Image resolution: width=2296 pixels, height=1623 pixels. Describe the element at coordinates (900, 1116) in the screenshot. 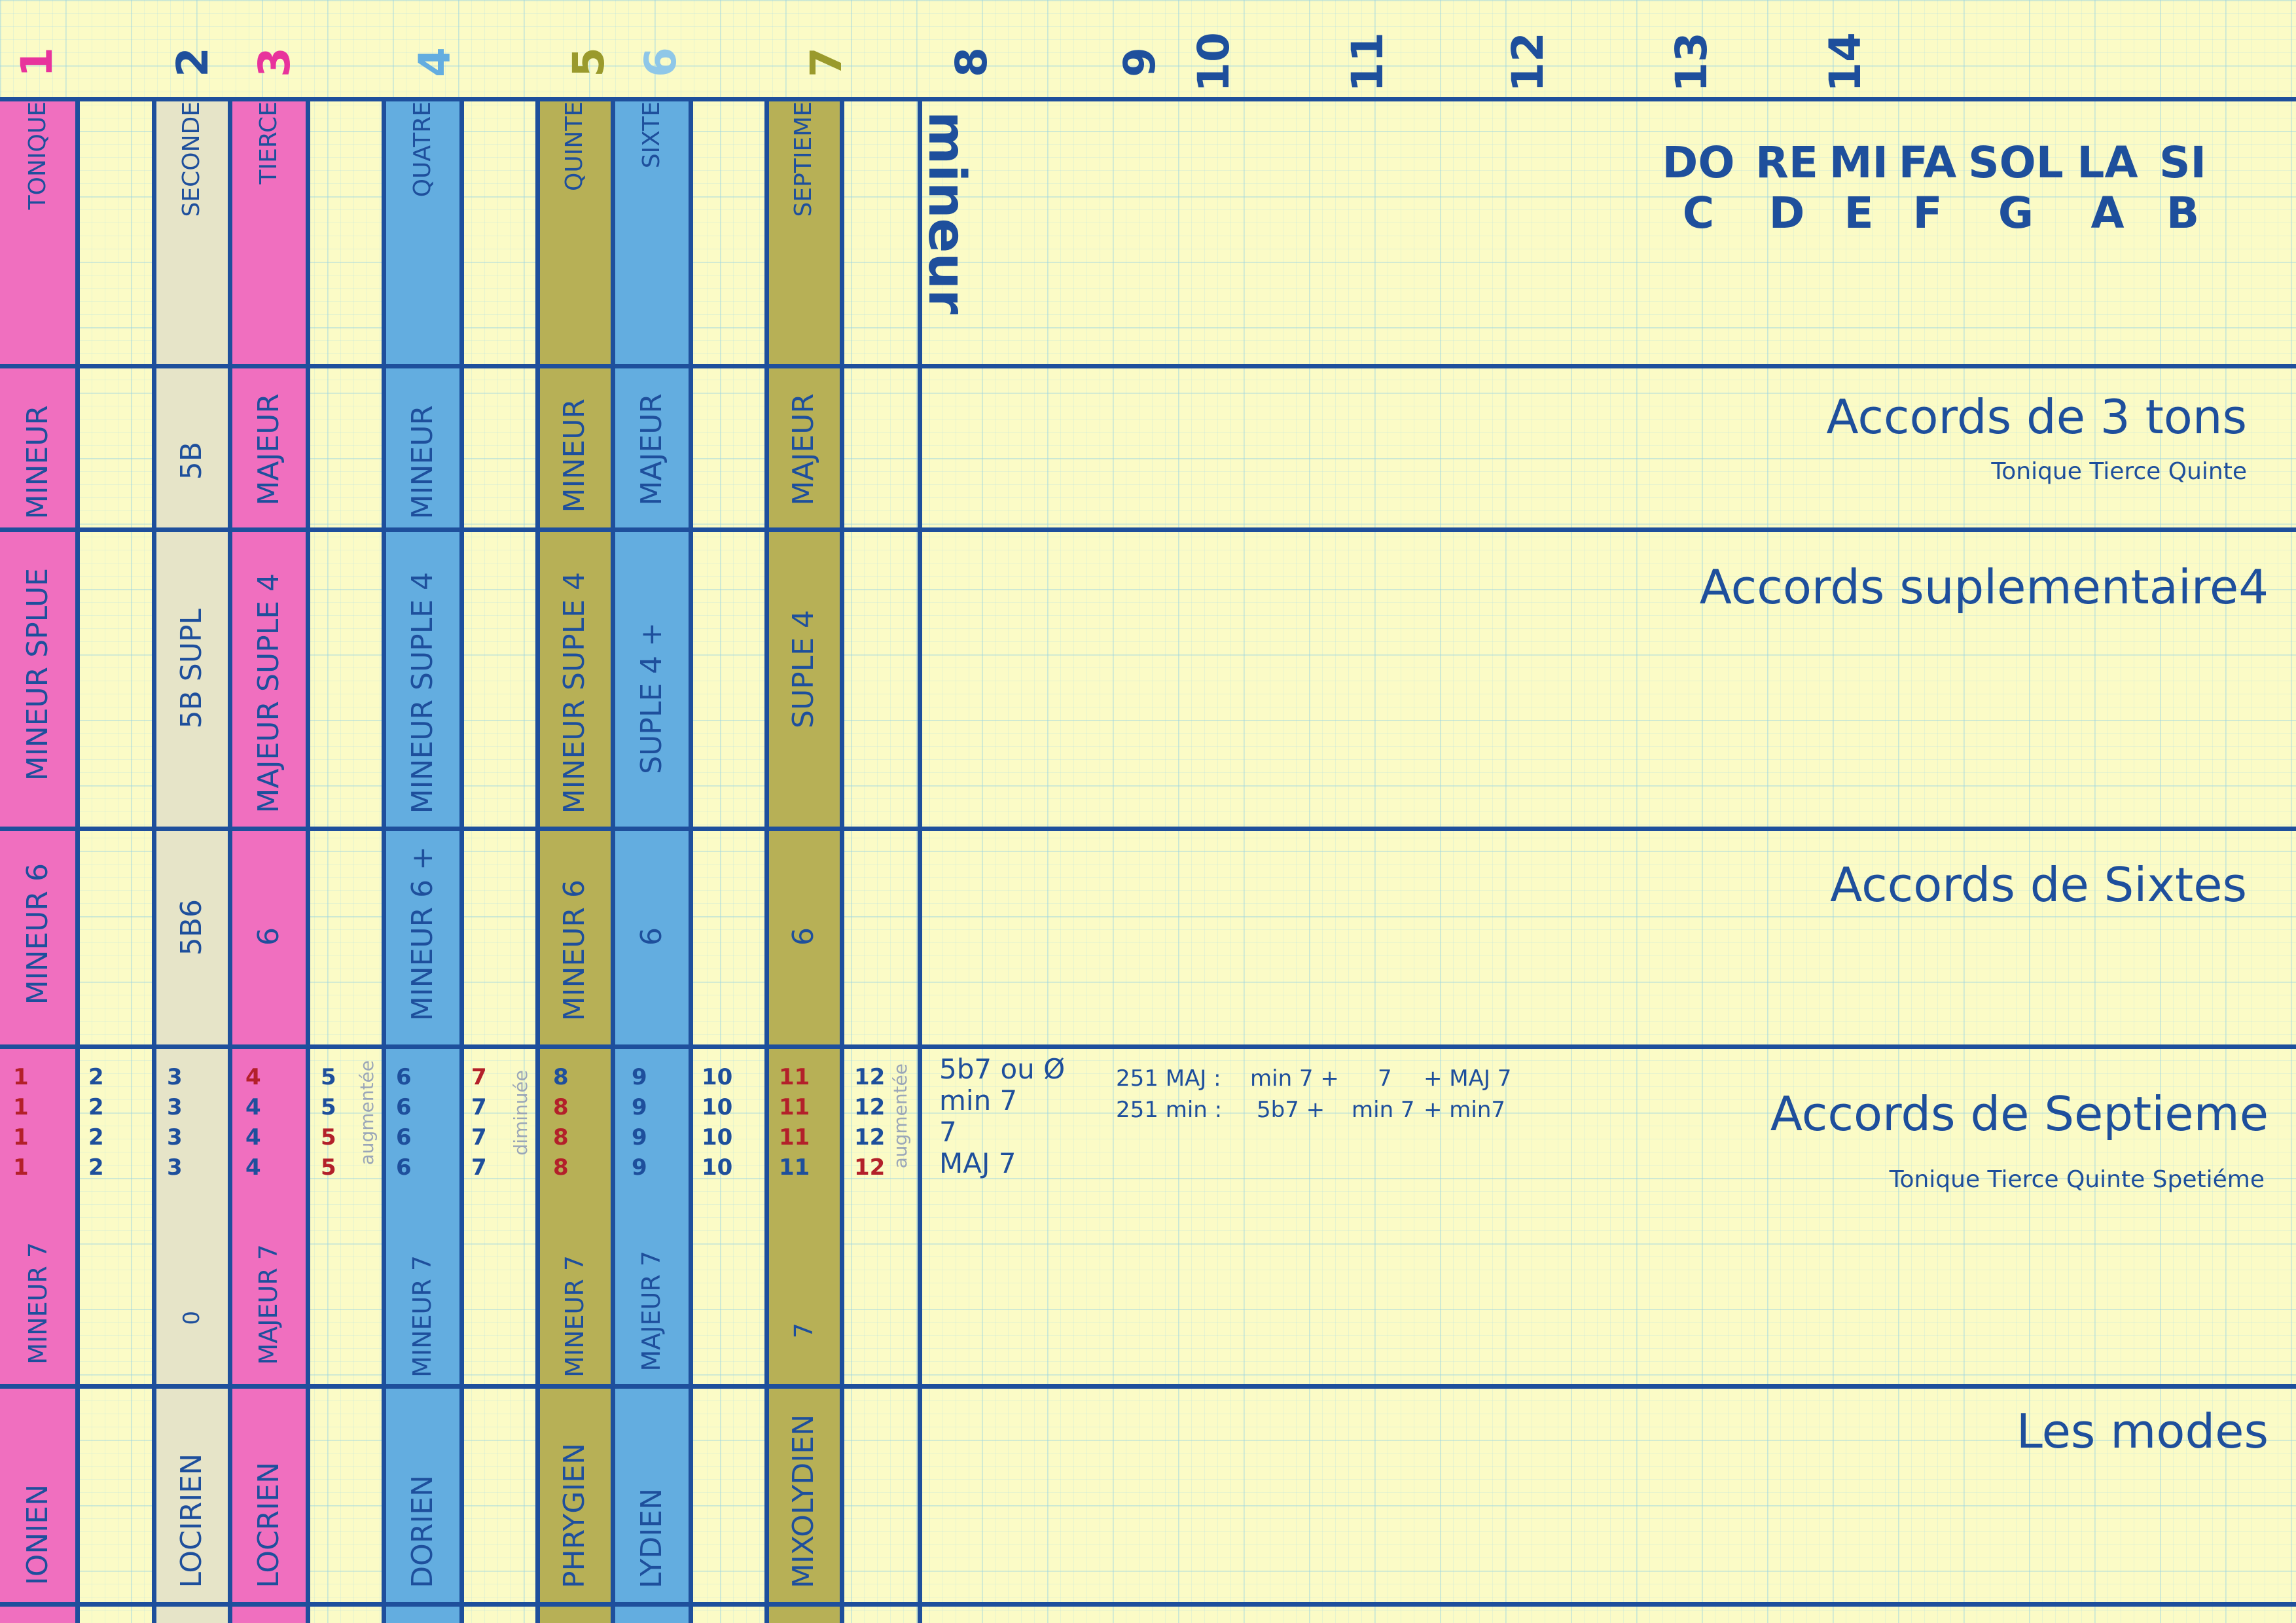

I see `augmentee-note-12: augmentée` at that location.